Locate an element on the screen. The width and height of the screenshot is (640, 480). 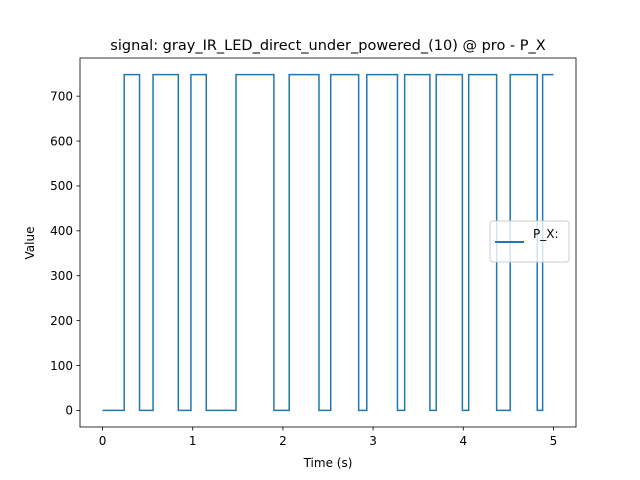
x-tick-label: 4 is located at coordinates (463, 441).